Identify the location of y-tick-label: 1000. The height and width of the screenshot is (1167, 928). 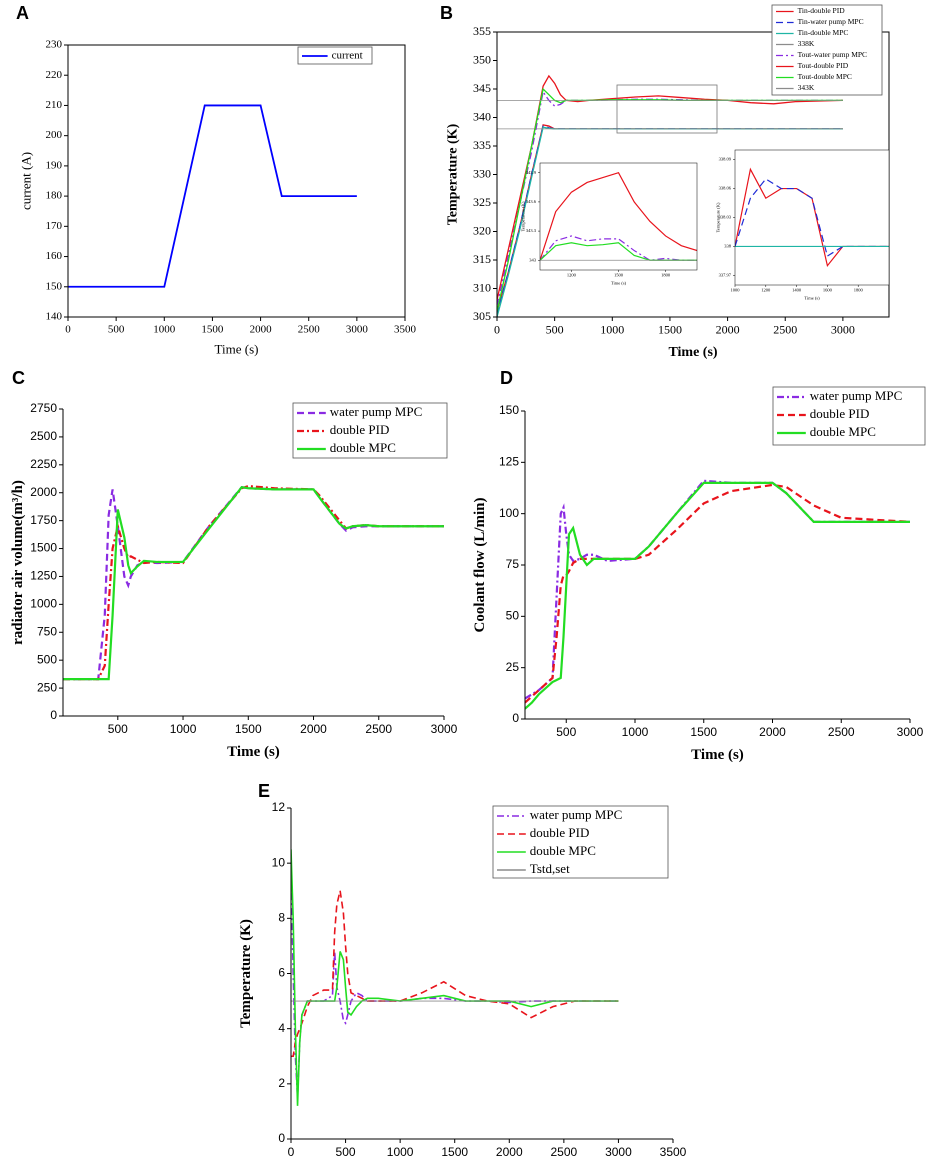
(43, 604).